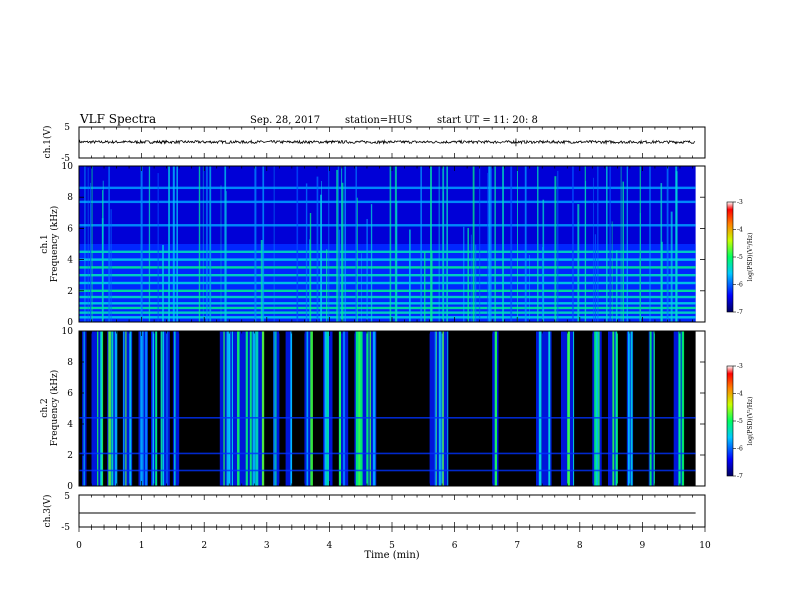 The height and width of the screenshot is (612, 792). I want to click on x-tick-label: 1, so click(142, 546).